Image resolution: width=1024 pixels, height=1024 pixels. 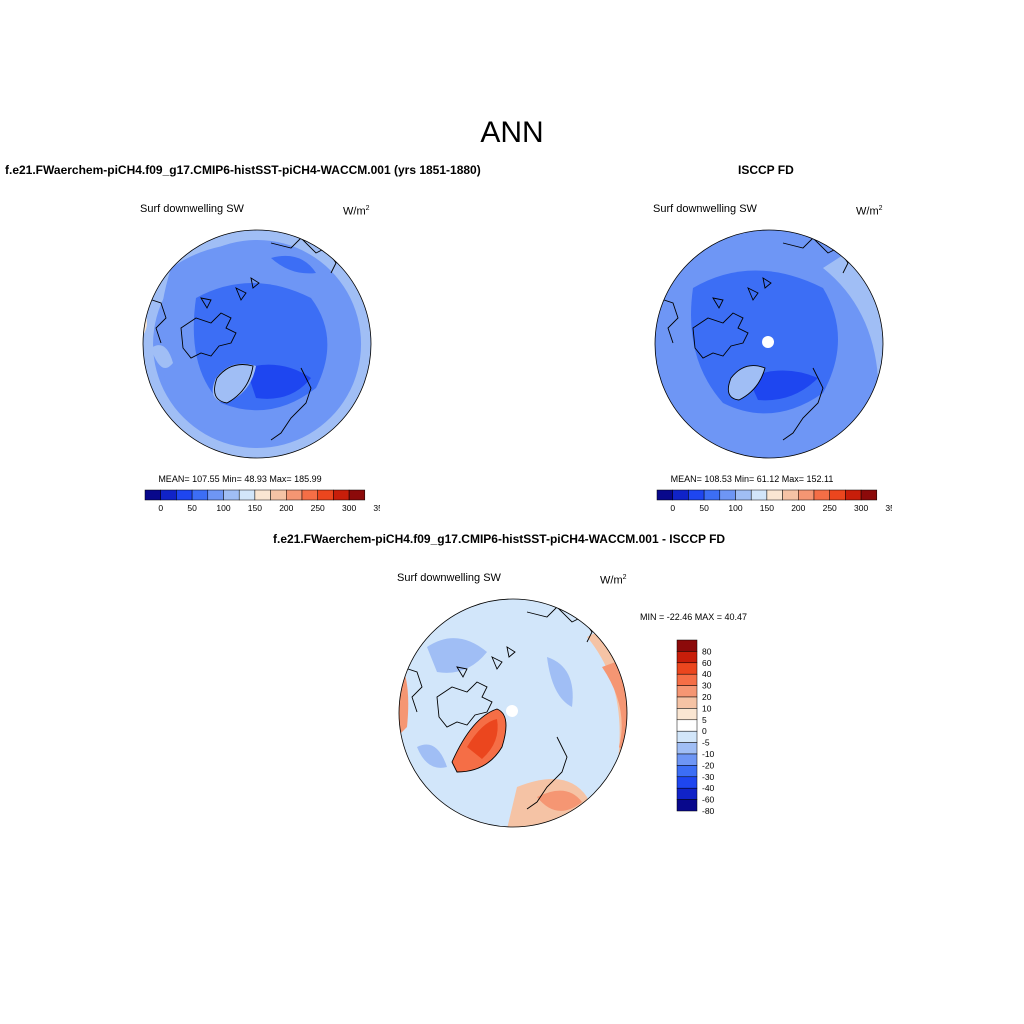 I want to click on colorbar-tick-label: 80, so click(x=707, y=651).